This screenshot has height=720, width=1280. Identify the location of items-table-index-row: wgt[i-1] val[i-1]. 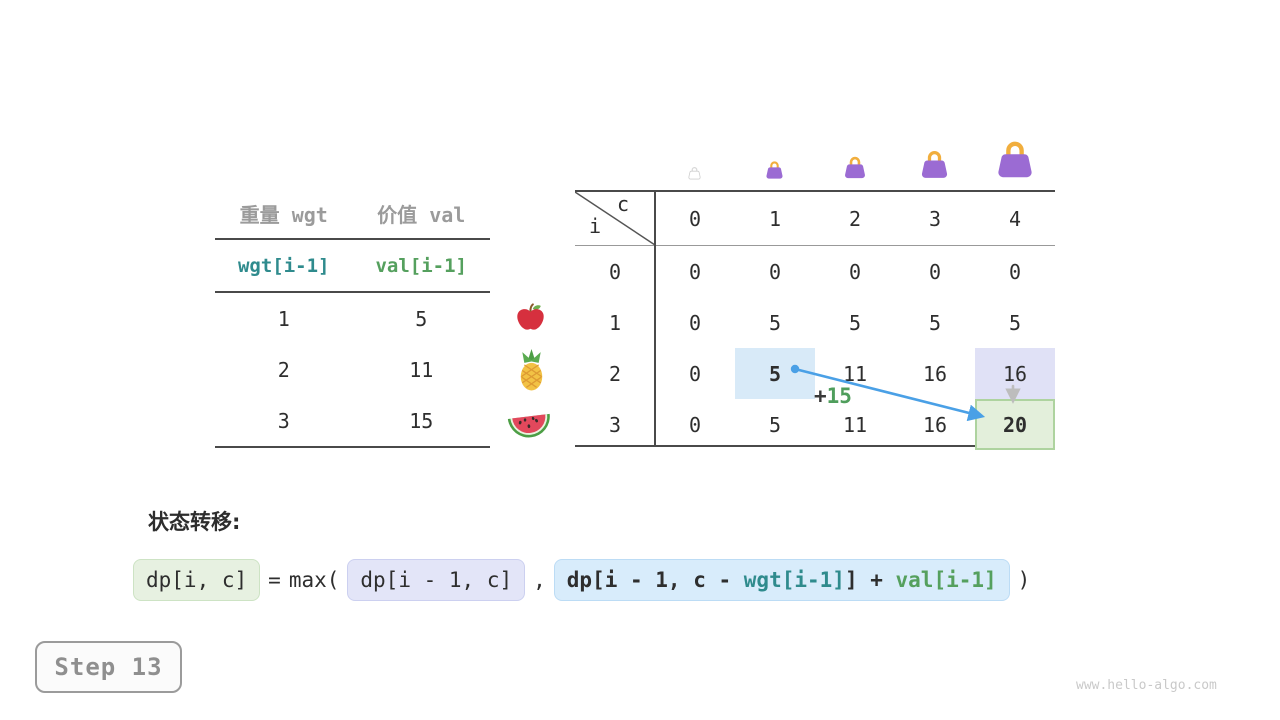
(352, 266).